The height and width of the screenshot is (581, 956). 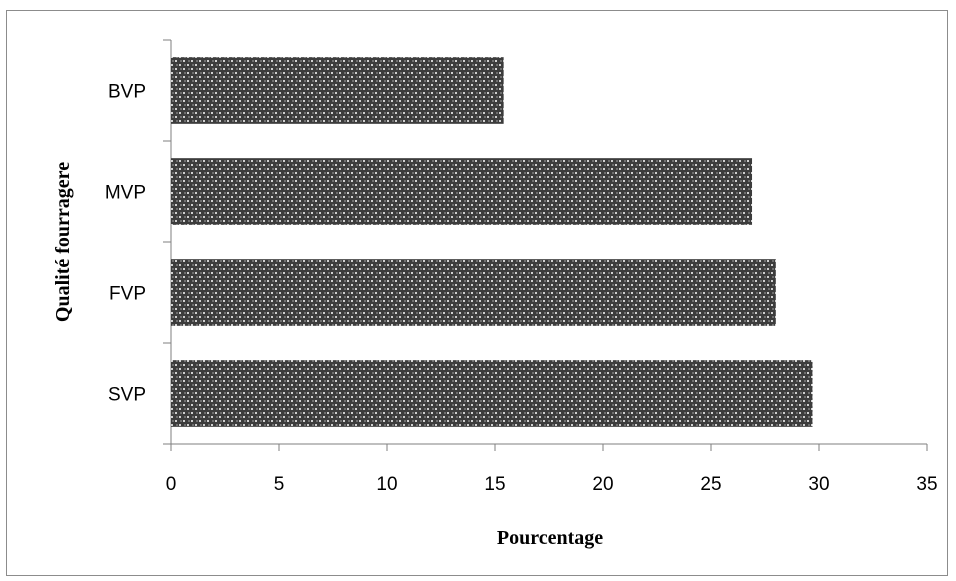 What do you see at coordinates (473, 292) in the screenshot?
I see `bar-fvp` at bounding box center [473, 292].